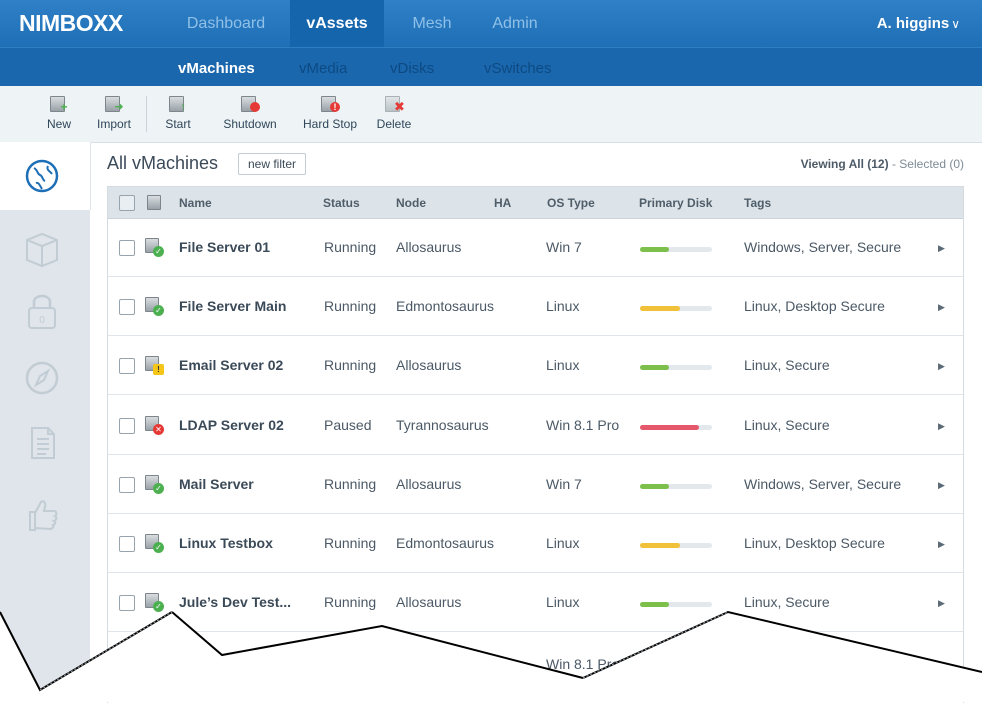  What do you see at coordinates (330, 124) in the screenshot?
I see `hard-stop-label: Hard Stop` at bounding box center [330, 124].